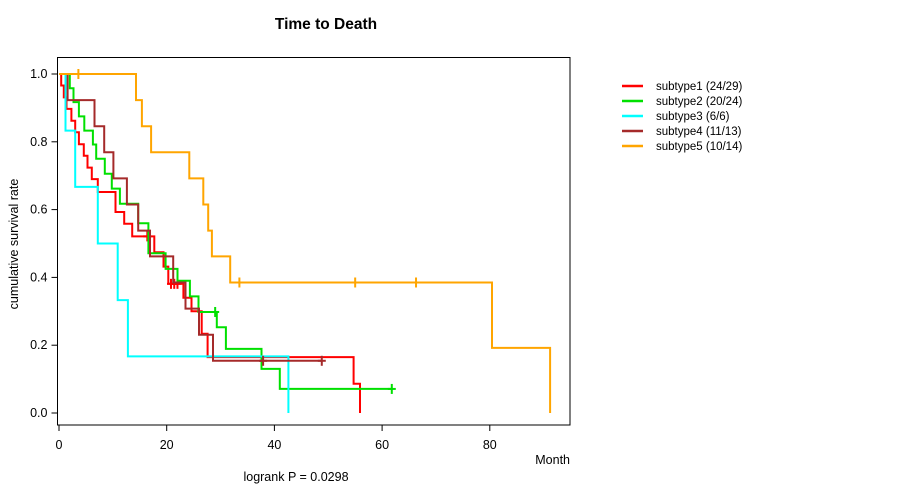  What do you see at coordinates (382, 445) in the screenshot?
I see `x-tick-label: 60` at bounding box center [382, 445].